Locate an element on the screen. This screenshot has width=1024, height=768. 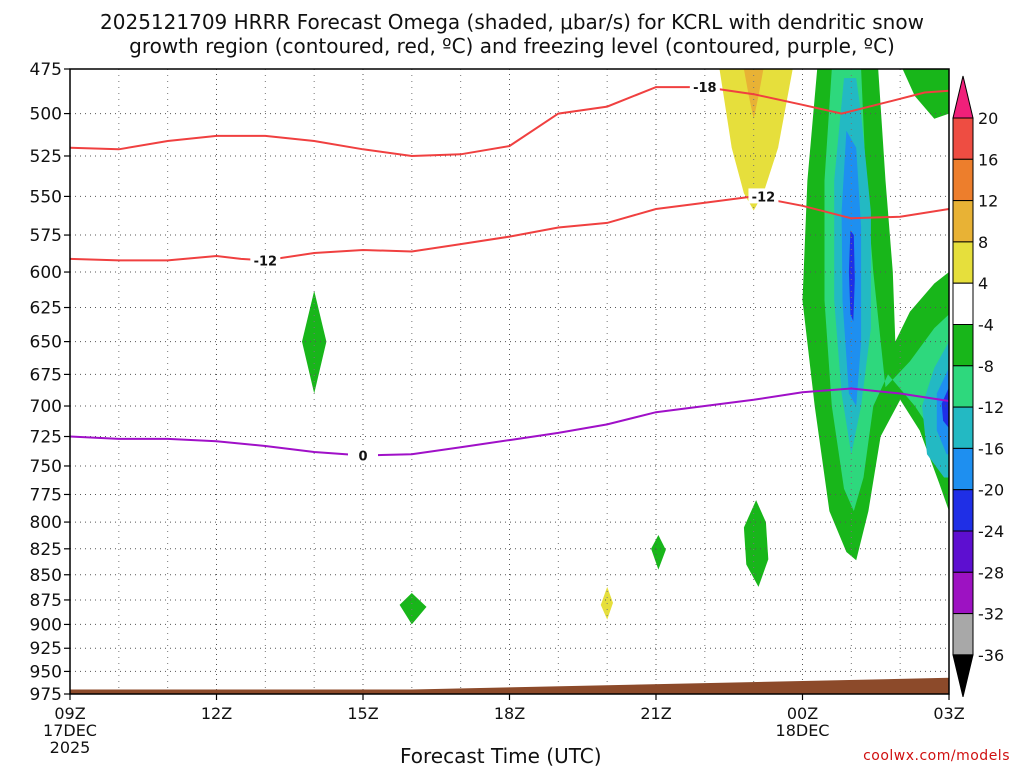
colorbar-label: -4 is located at coordinates (986, 325).